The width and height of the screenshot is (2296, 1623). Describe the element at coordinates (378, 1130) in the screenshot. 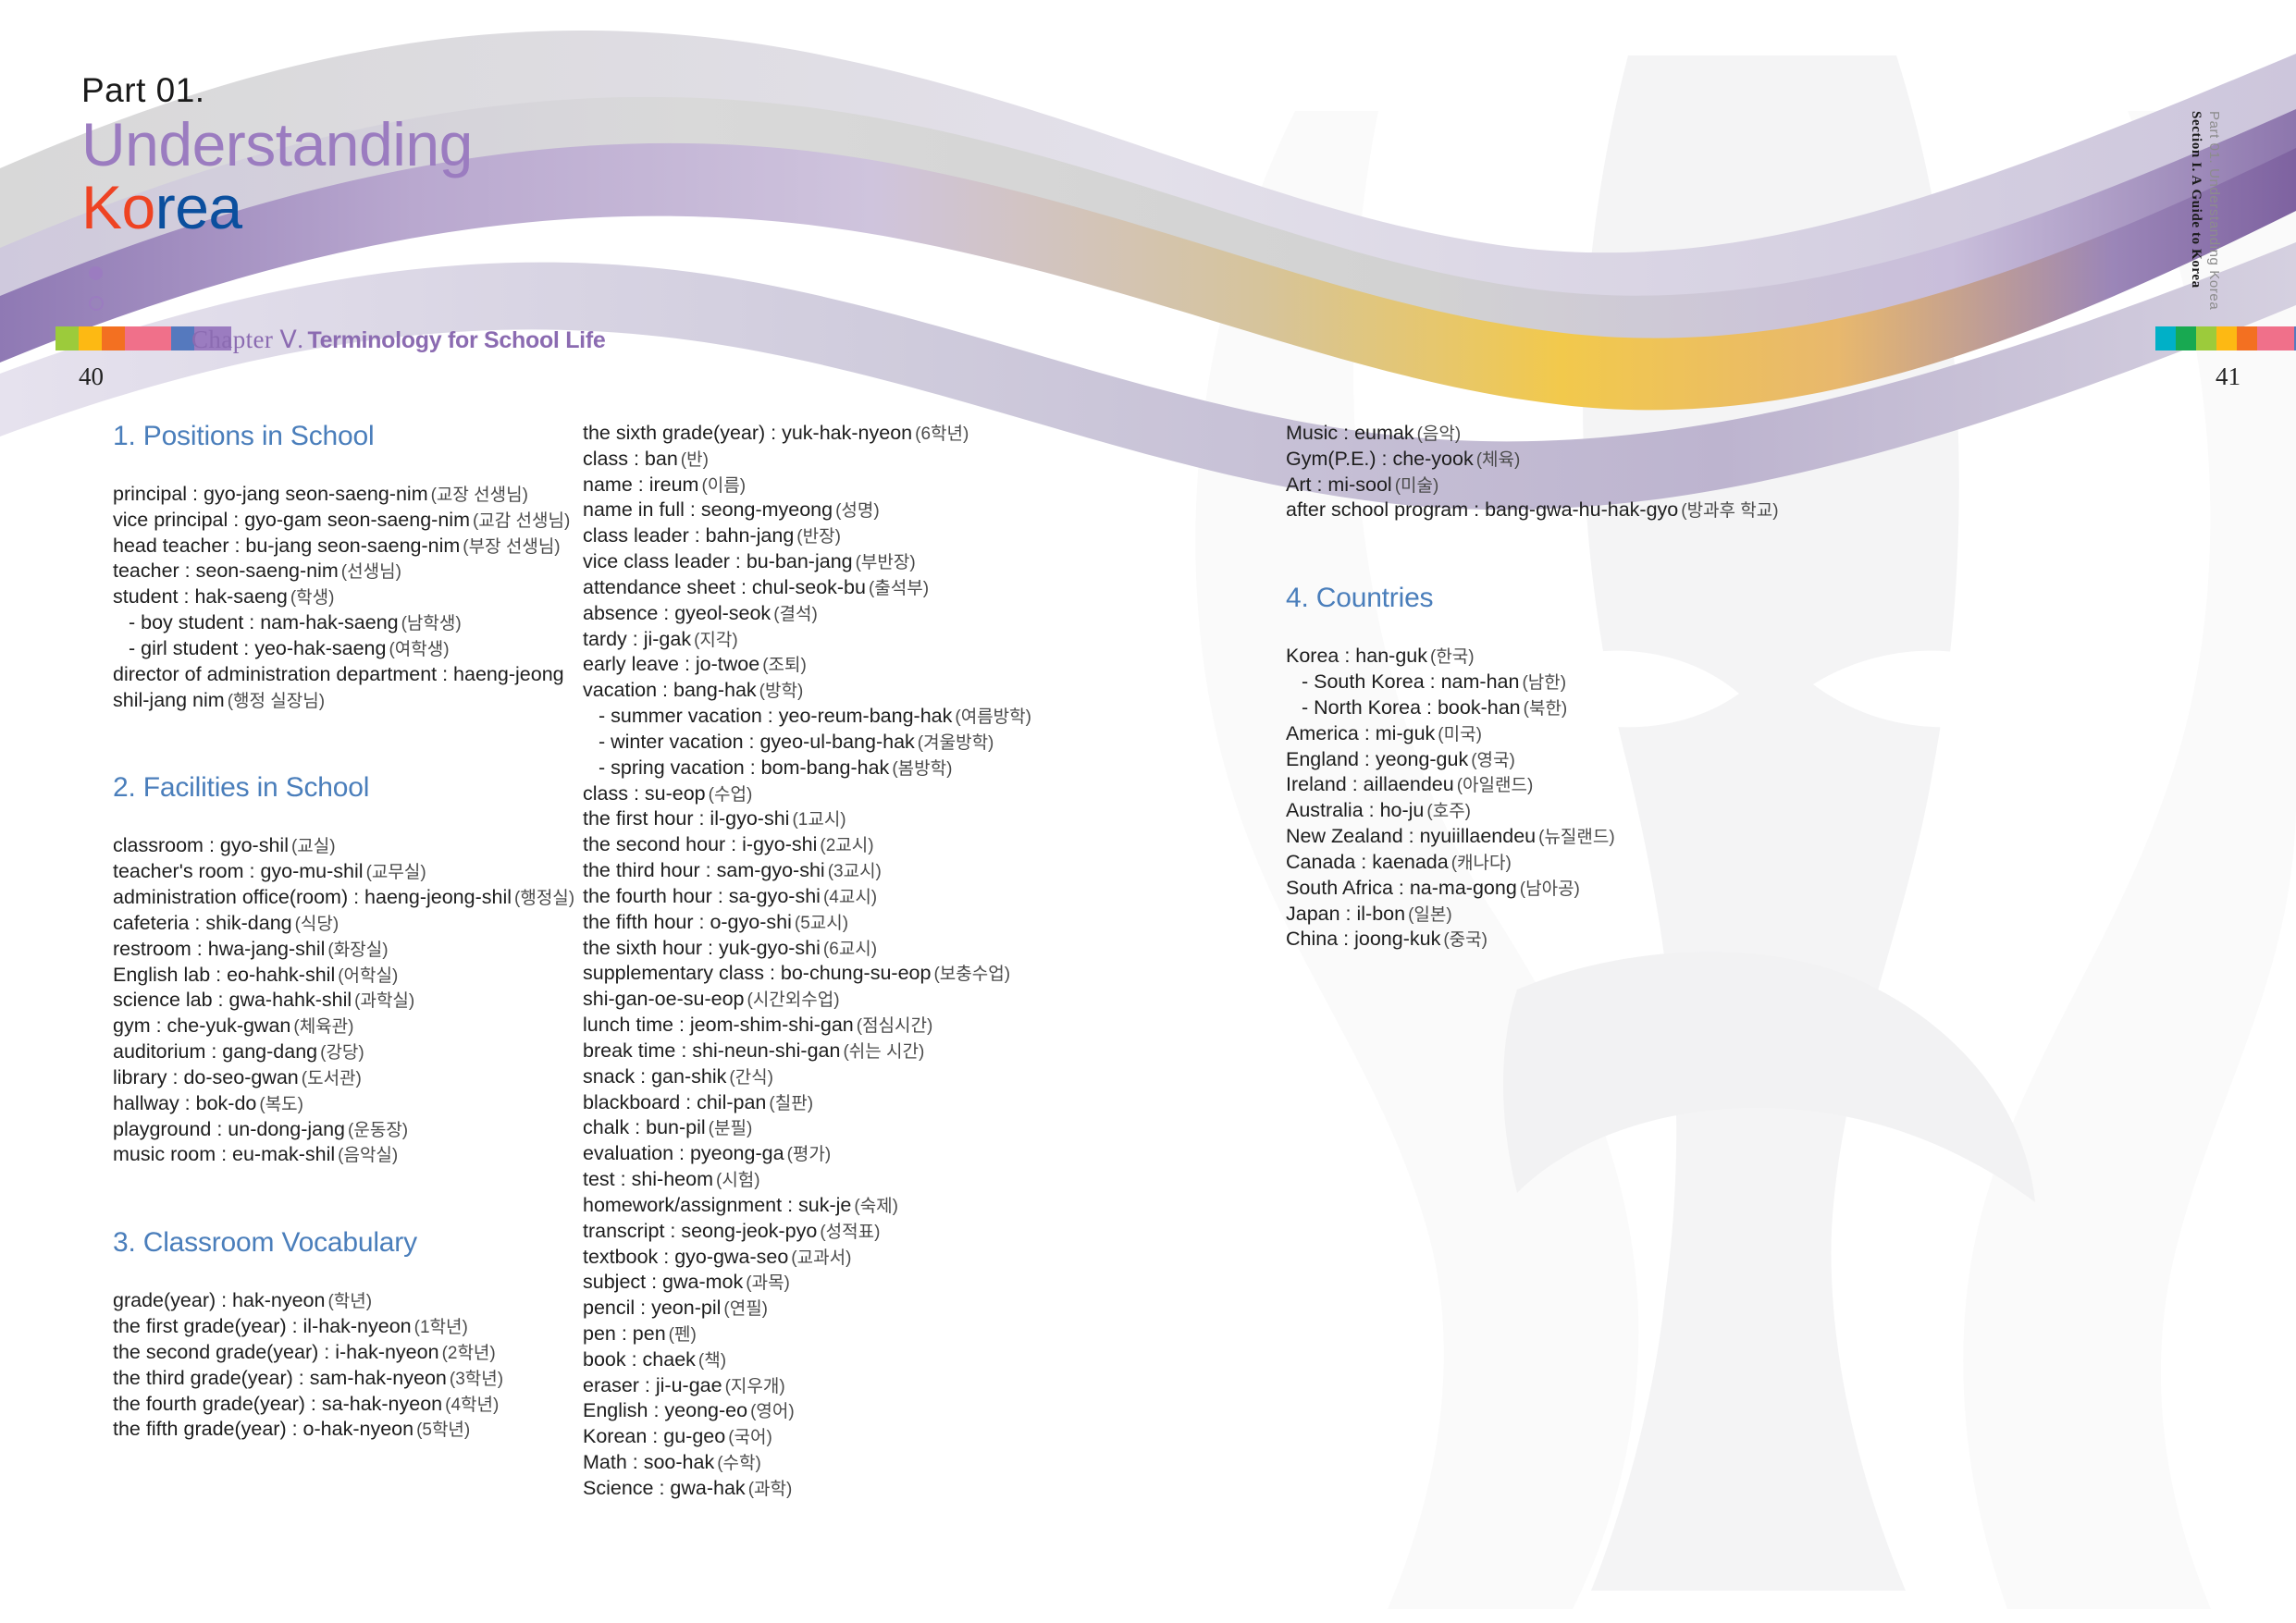

I see `vocabulary-hangul: (운동장)` at that location.